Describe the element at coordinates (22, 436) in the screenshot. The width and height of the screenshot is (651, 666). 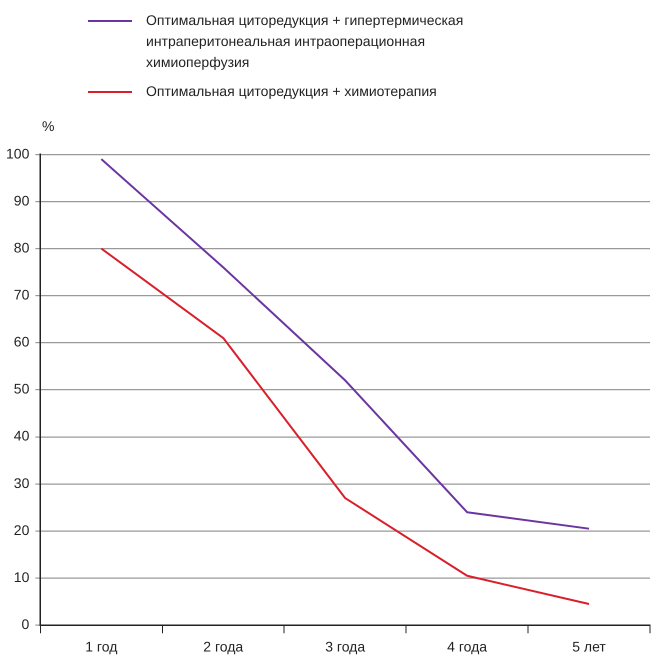
I see `y-tick-label: 40` at that location.